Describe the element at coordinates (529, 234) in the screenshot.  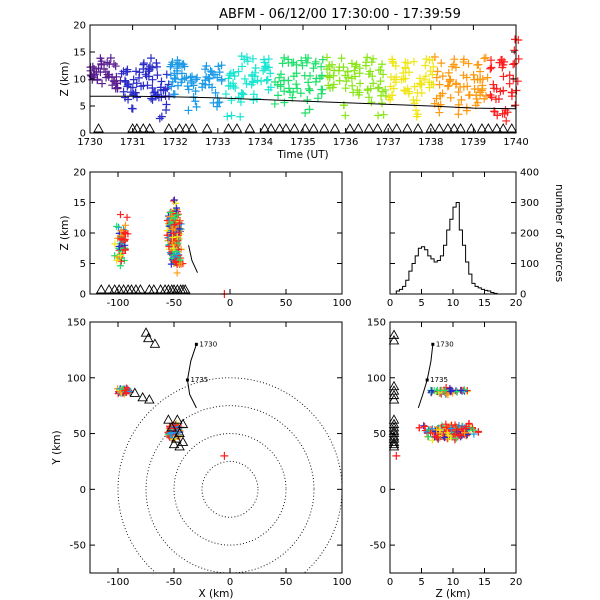
I see `count-tick-label: 200` at that location.